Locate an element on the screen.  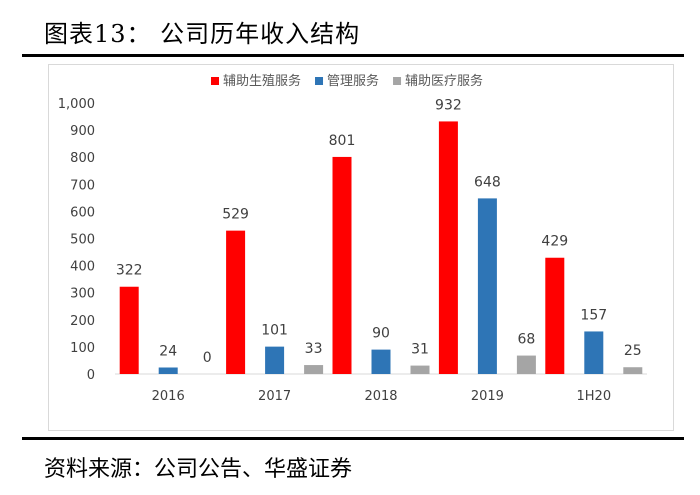
y-tick-label: 800 is located at coordinates (82, 158).